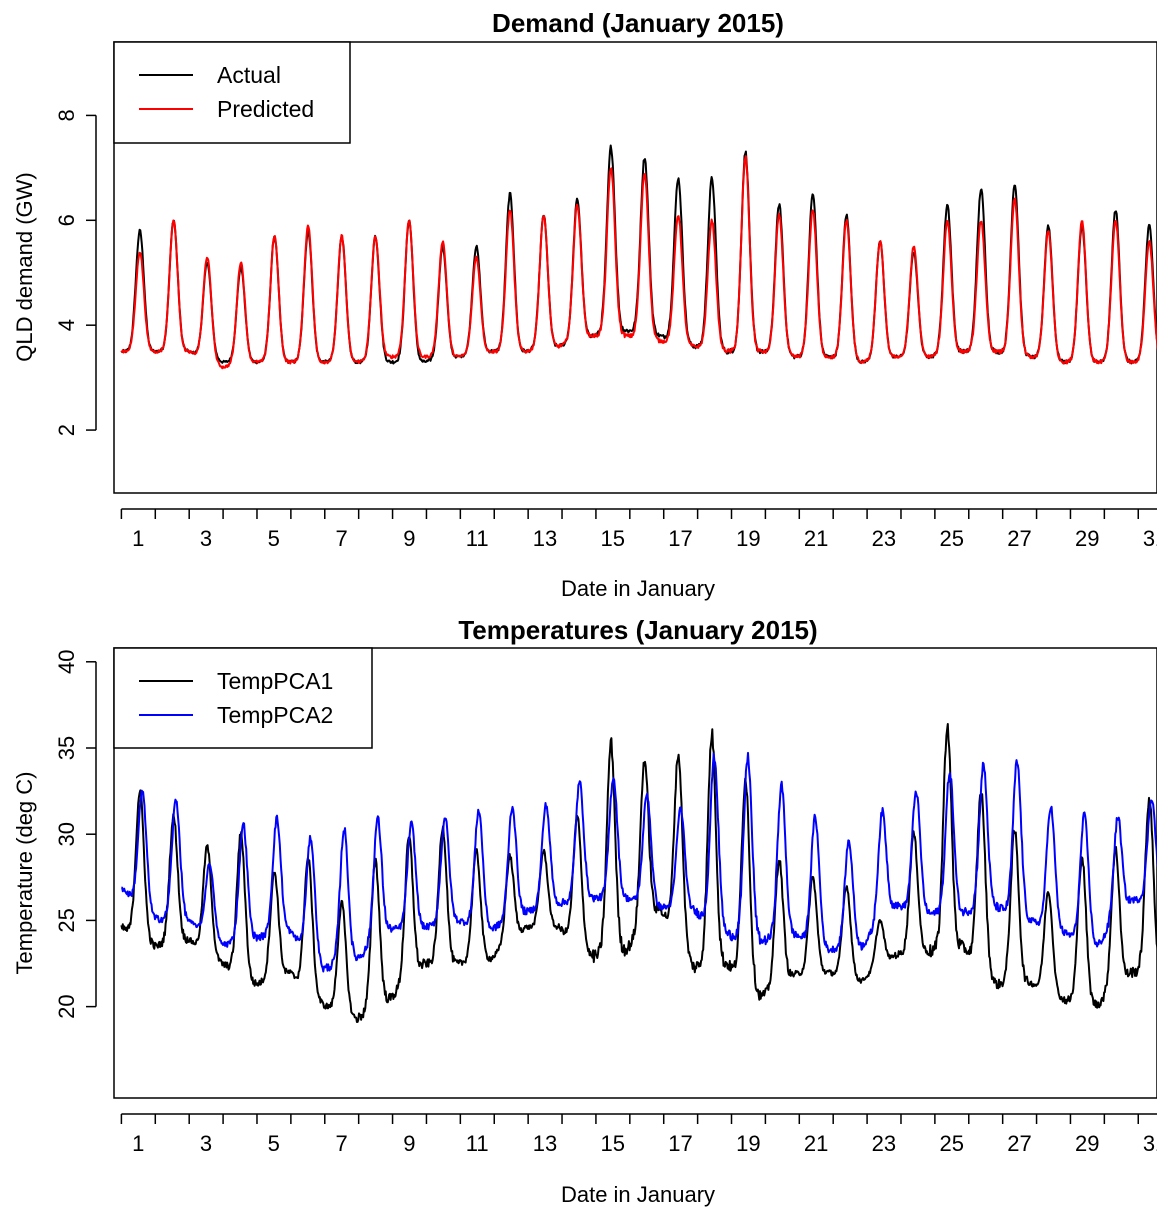 This screenshot has width=1157, height=1211. I want to click on y-tick-label: 25, so click(66, 920).